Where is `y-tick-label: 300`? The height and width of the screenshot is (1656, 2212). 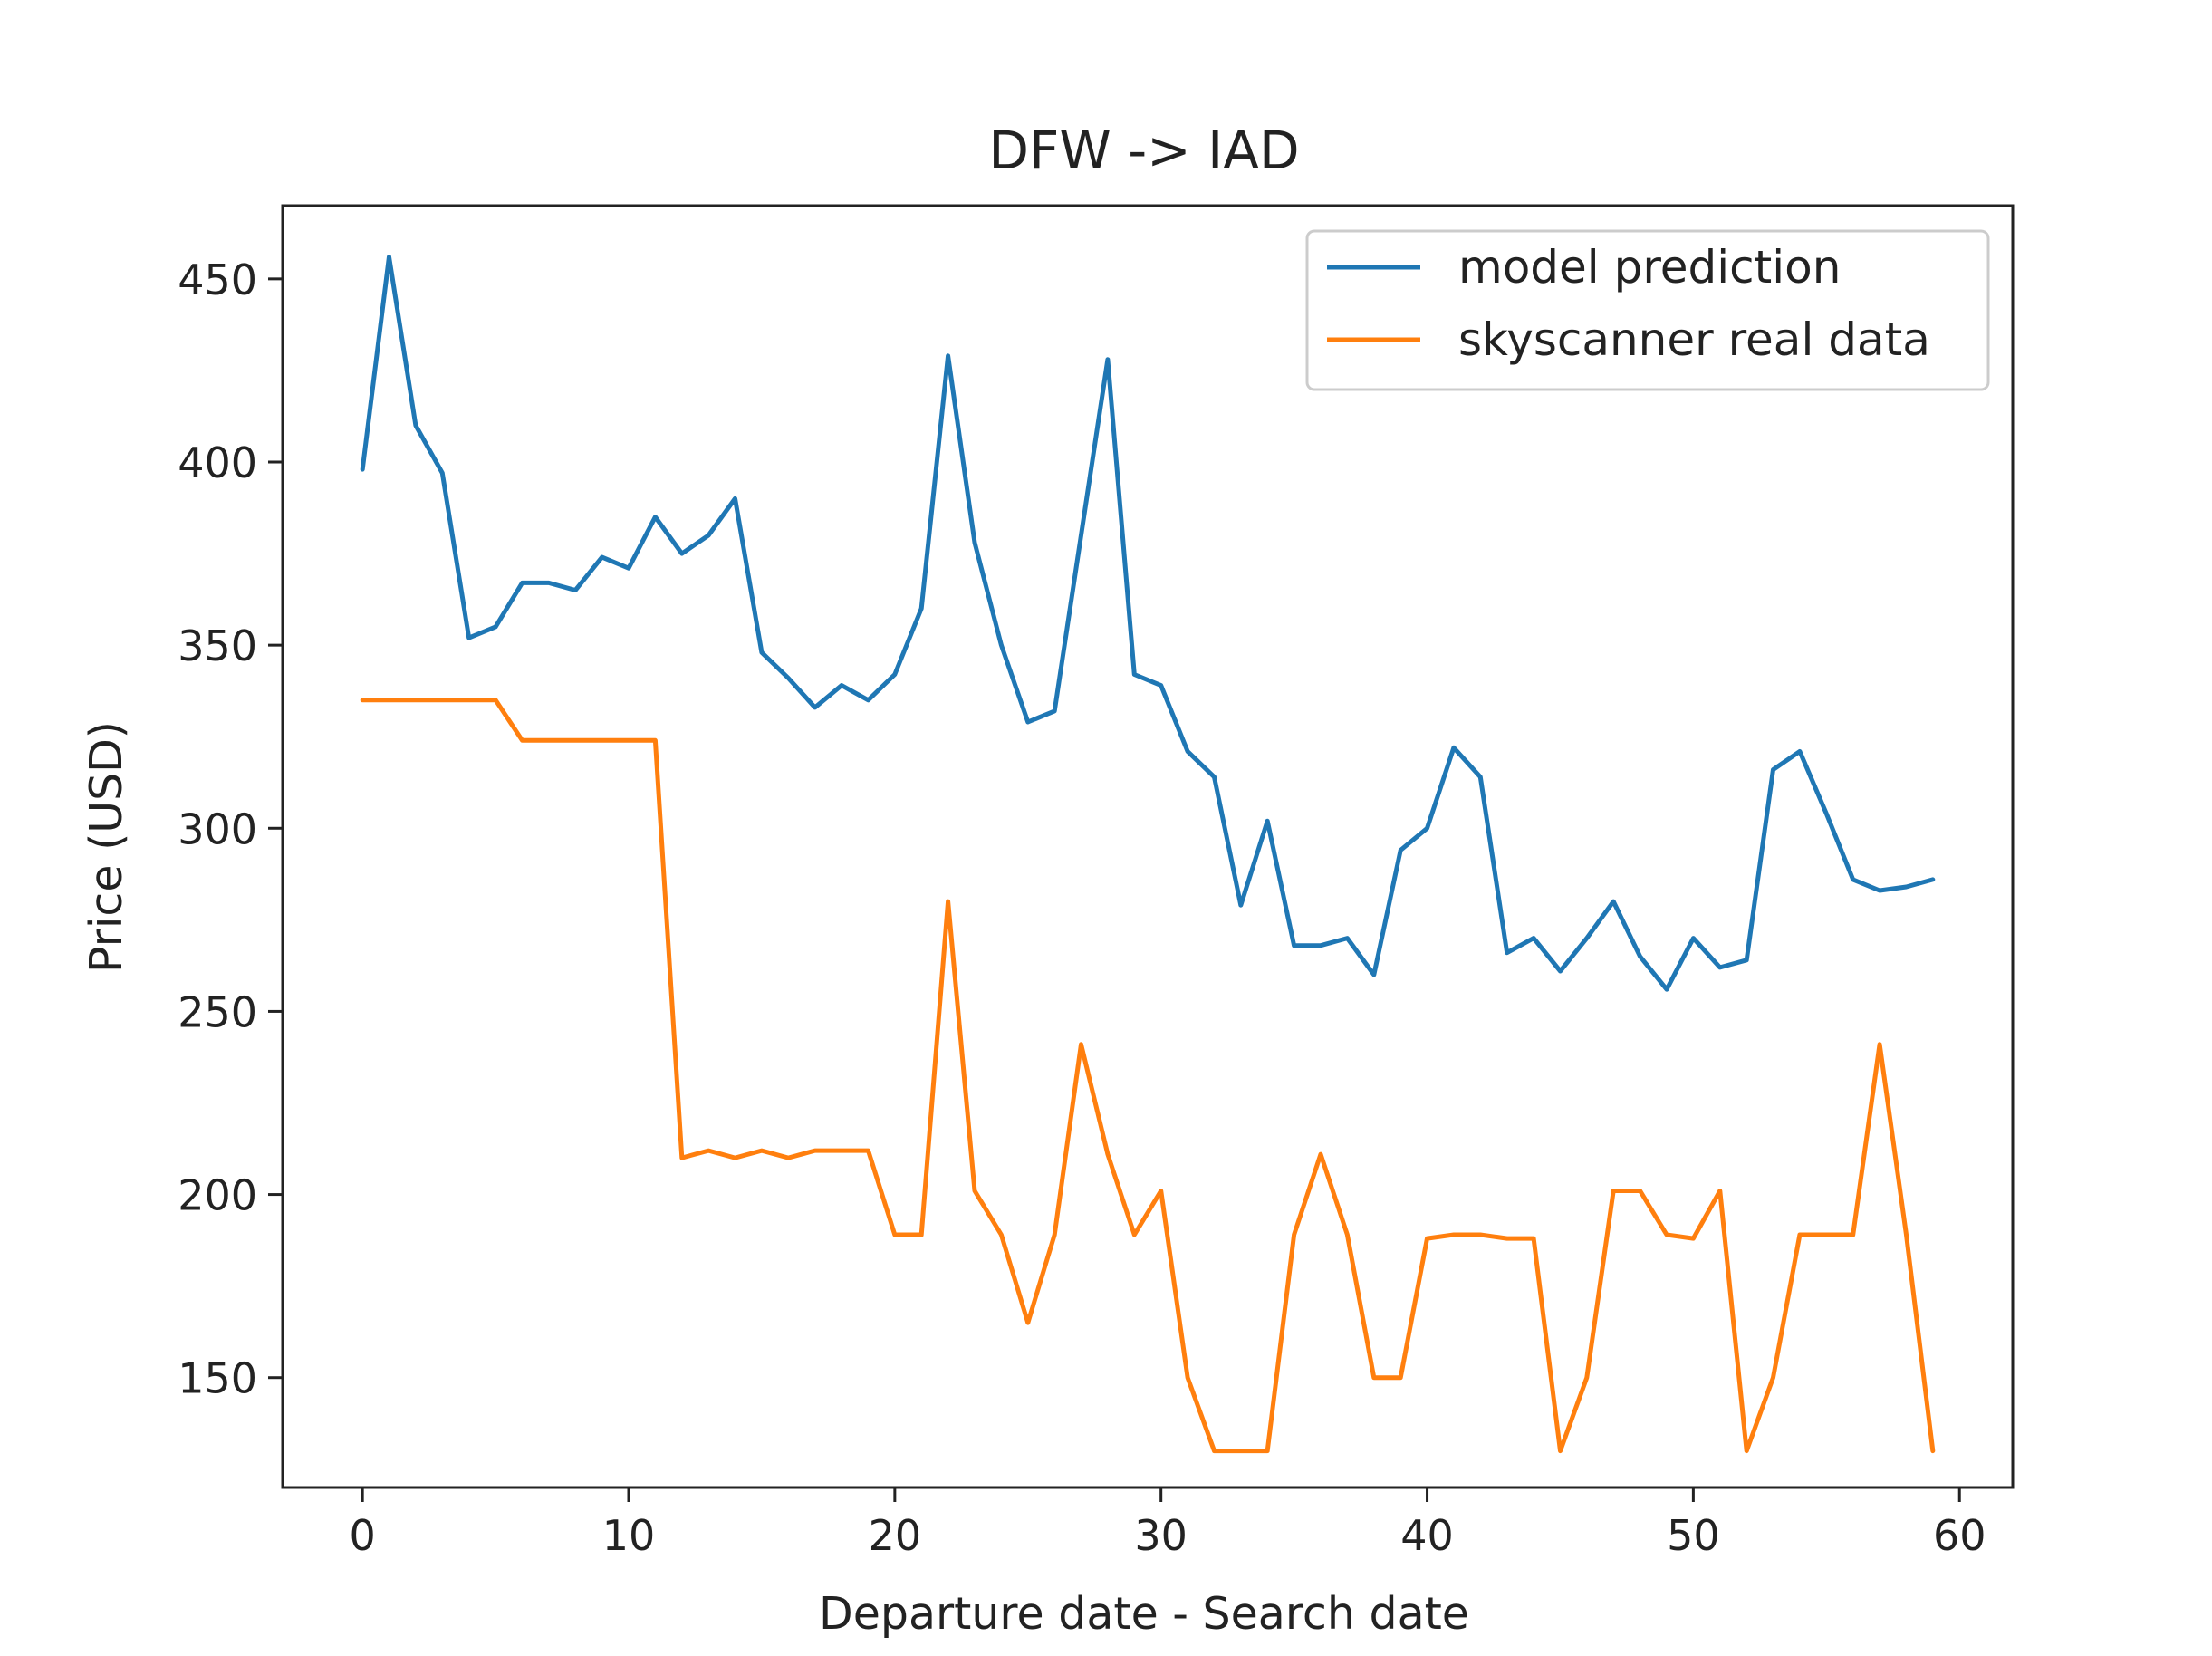
y-tick-label: 300 is located at coordinates (218, 828).